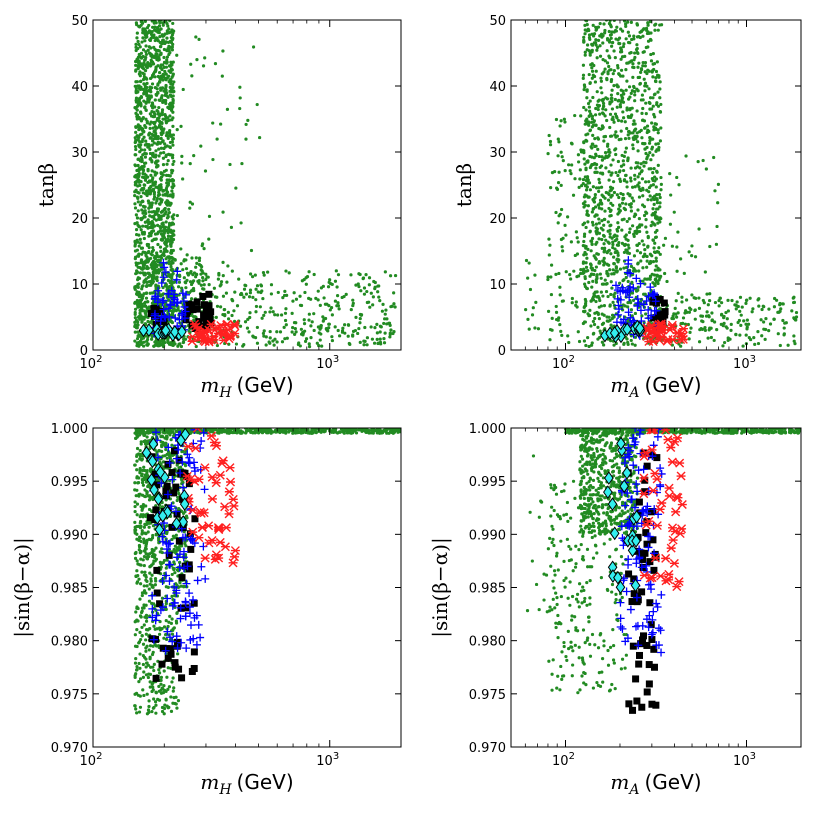 The width and height of the screenshot is (817, 817). Describe the element at coordinates (661, 333) in the screenshot. I see `point-red` at that location.